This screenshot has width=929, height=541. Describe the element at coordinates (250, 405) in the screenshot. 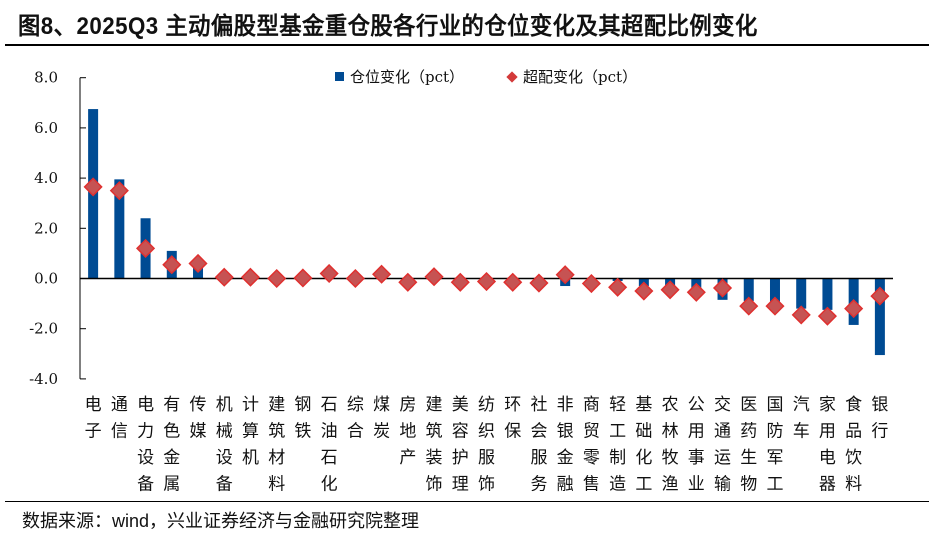

I see `svg-text: 计` at that location.